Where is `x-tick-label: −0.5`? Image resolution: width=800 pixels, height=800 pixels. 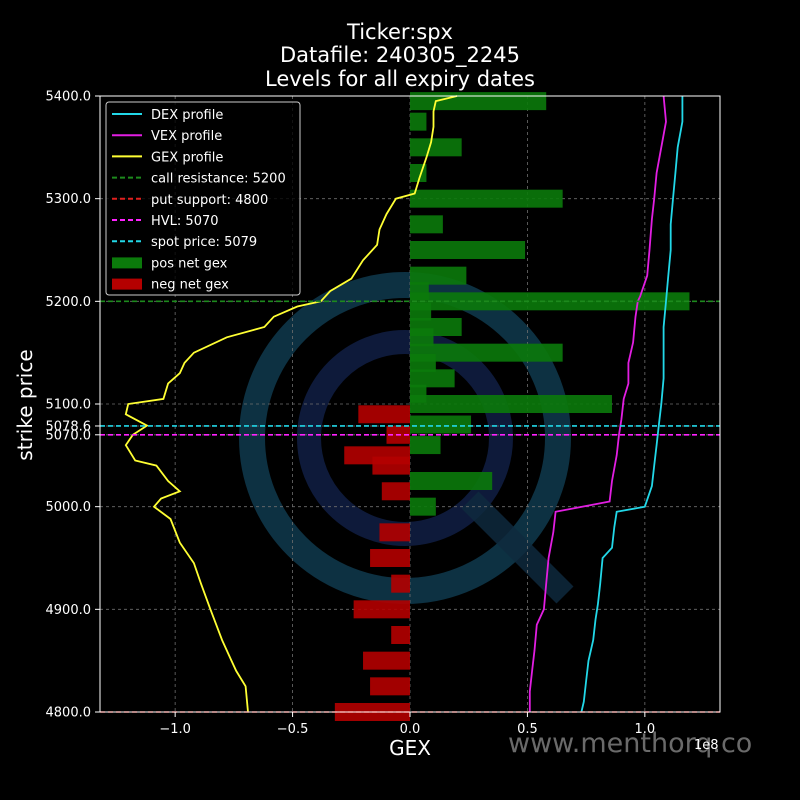 x-tick-label: −0.5 is located at coordinates (293, 729).